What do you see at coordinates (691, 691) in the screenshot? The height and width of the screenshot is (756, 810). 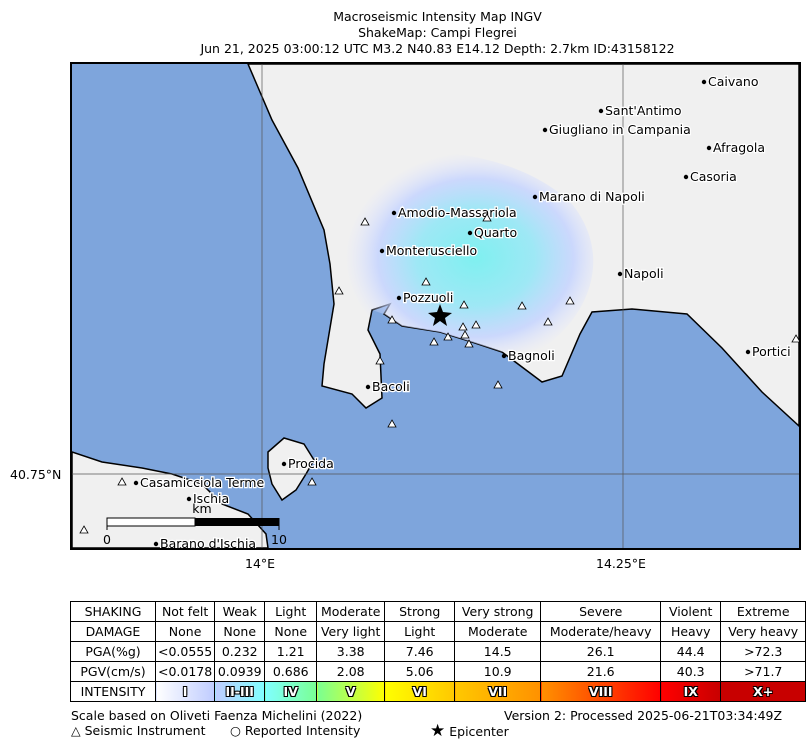 I see `intensity-swatch: IX` at bounding box center [691, 691].